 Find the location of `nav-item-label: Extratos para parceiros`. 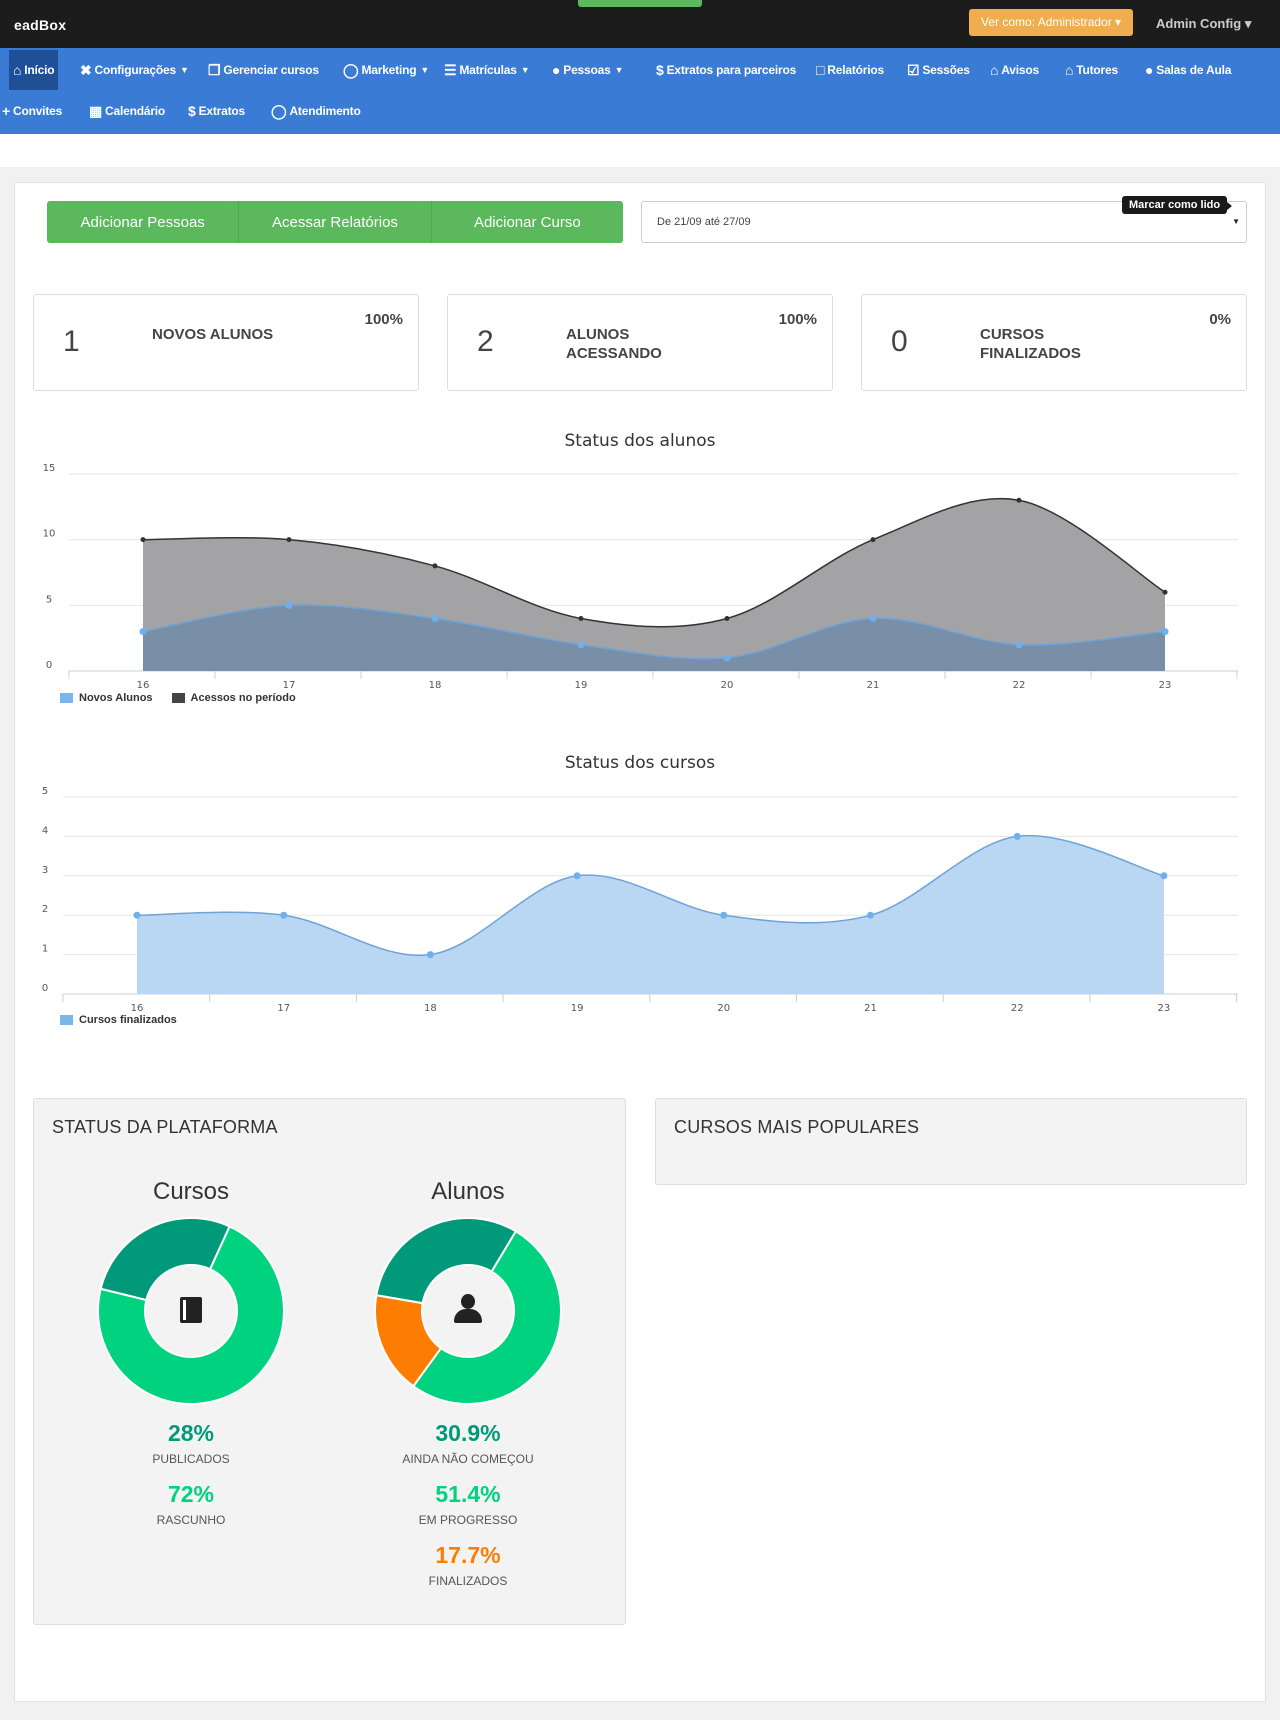

nav-item-label: Extratos para parceiros is located at coordinates (731, 70).